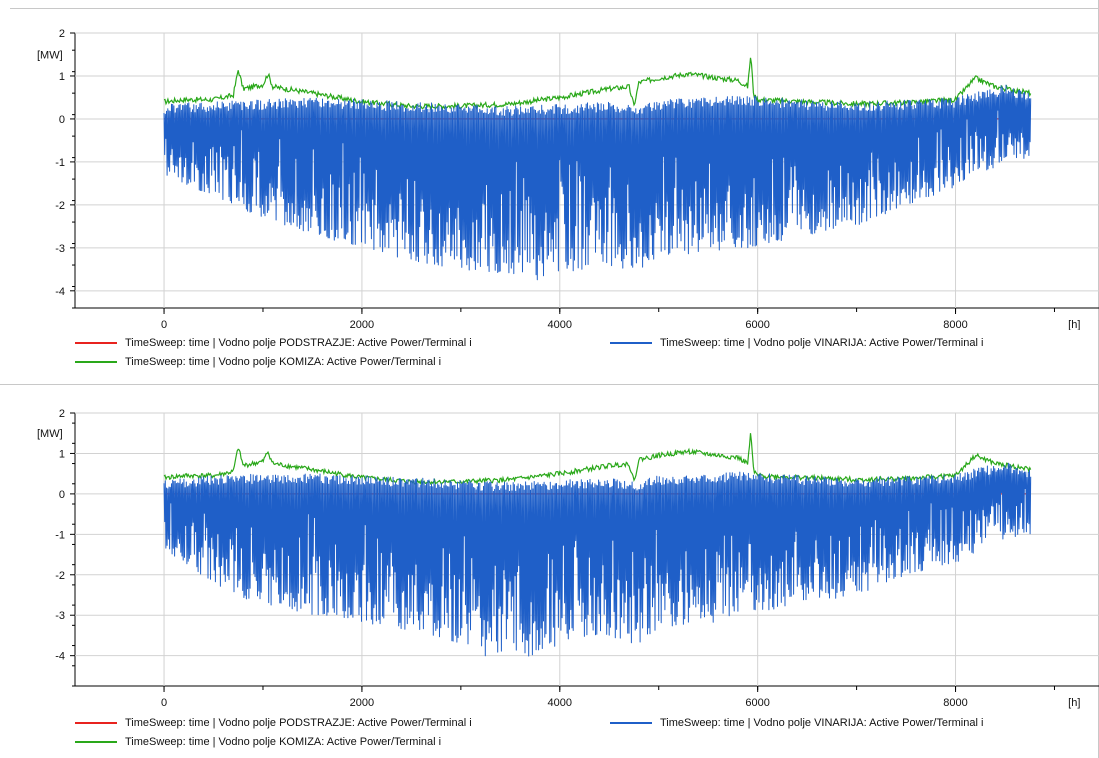 This screenshot has height=758, width=1099. Describe the element at coordinates (554, 8) in the screenshot. I see `top-border` at that location.